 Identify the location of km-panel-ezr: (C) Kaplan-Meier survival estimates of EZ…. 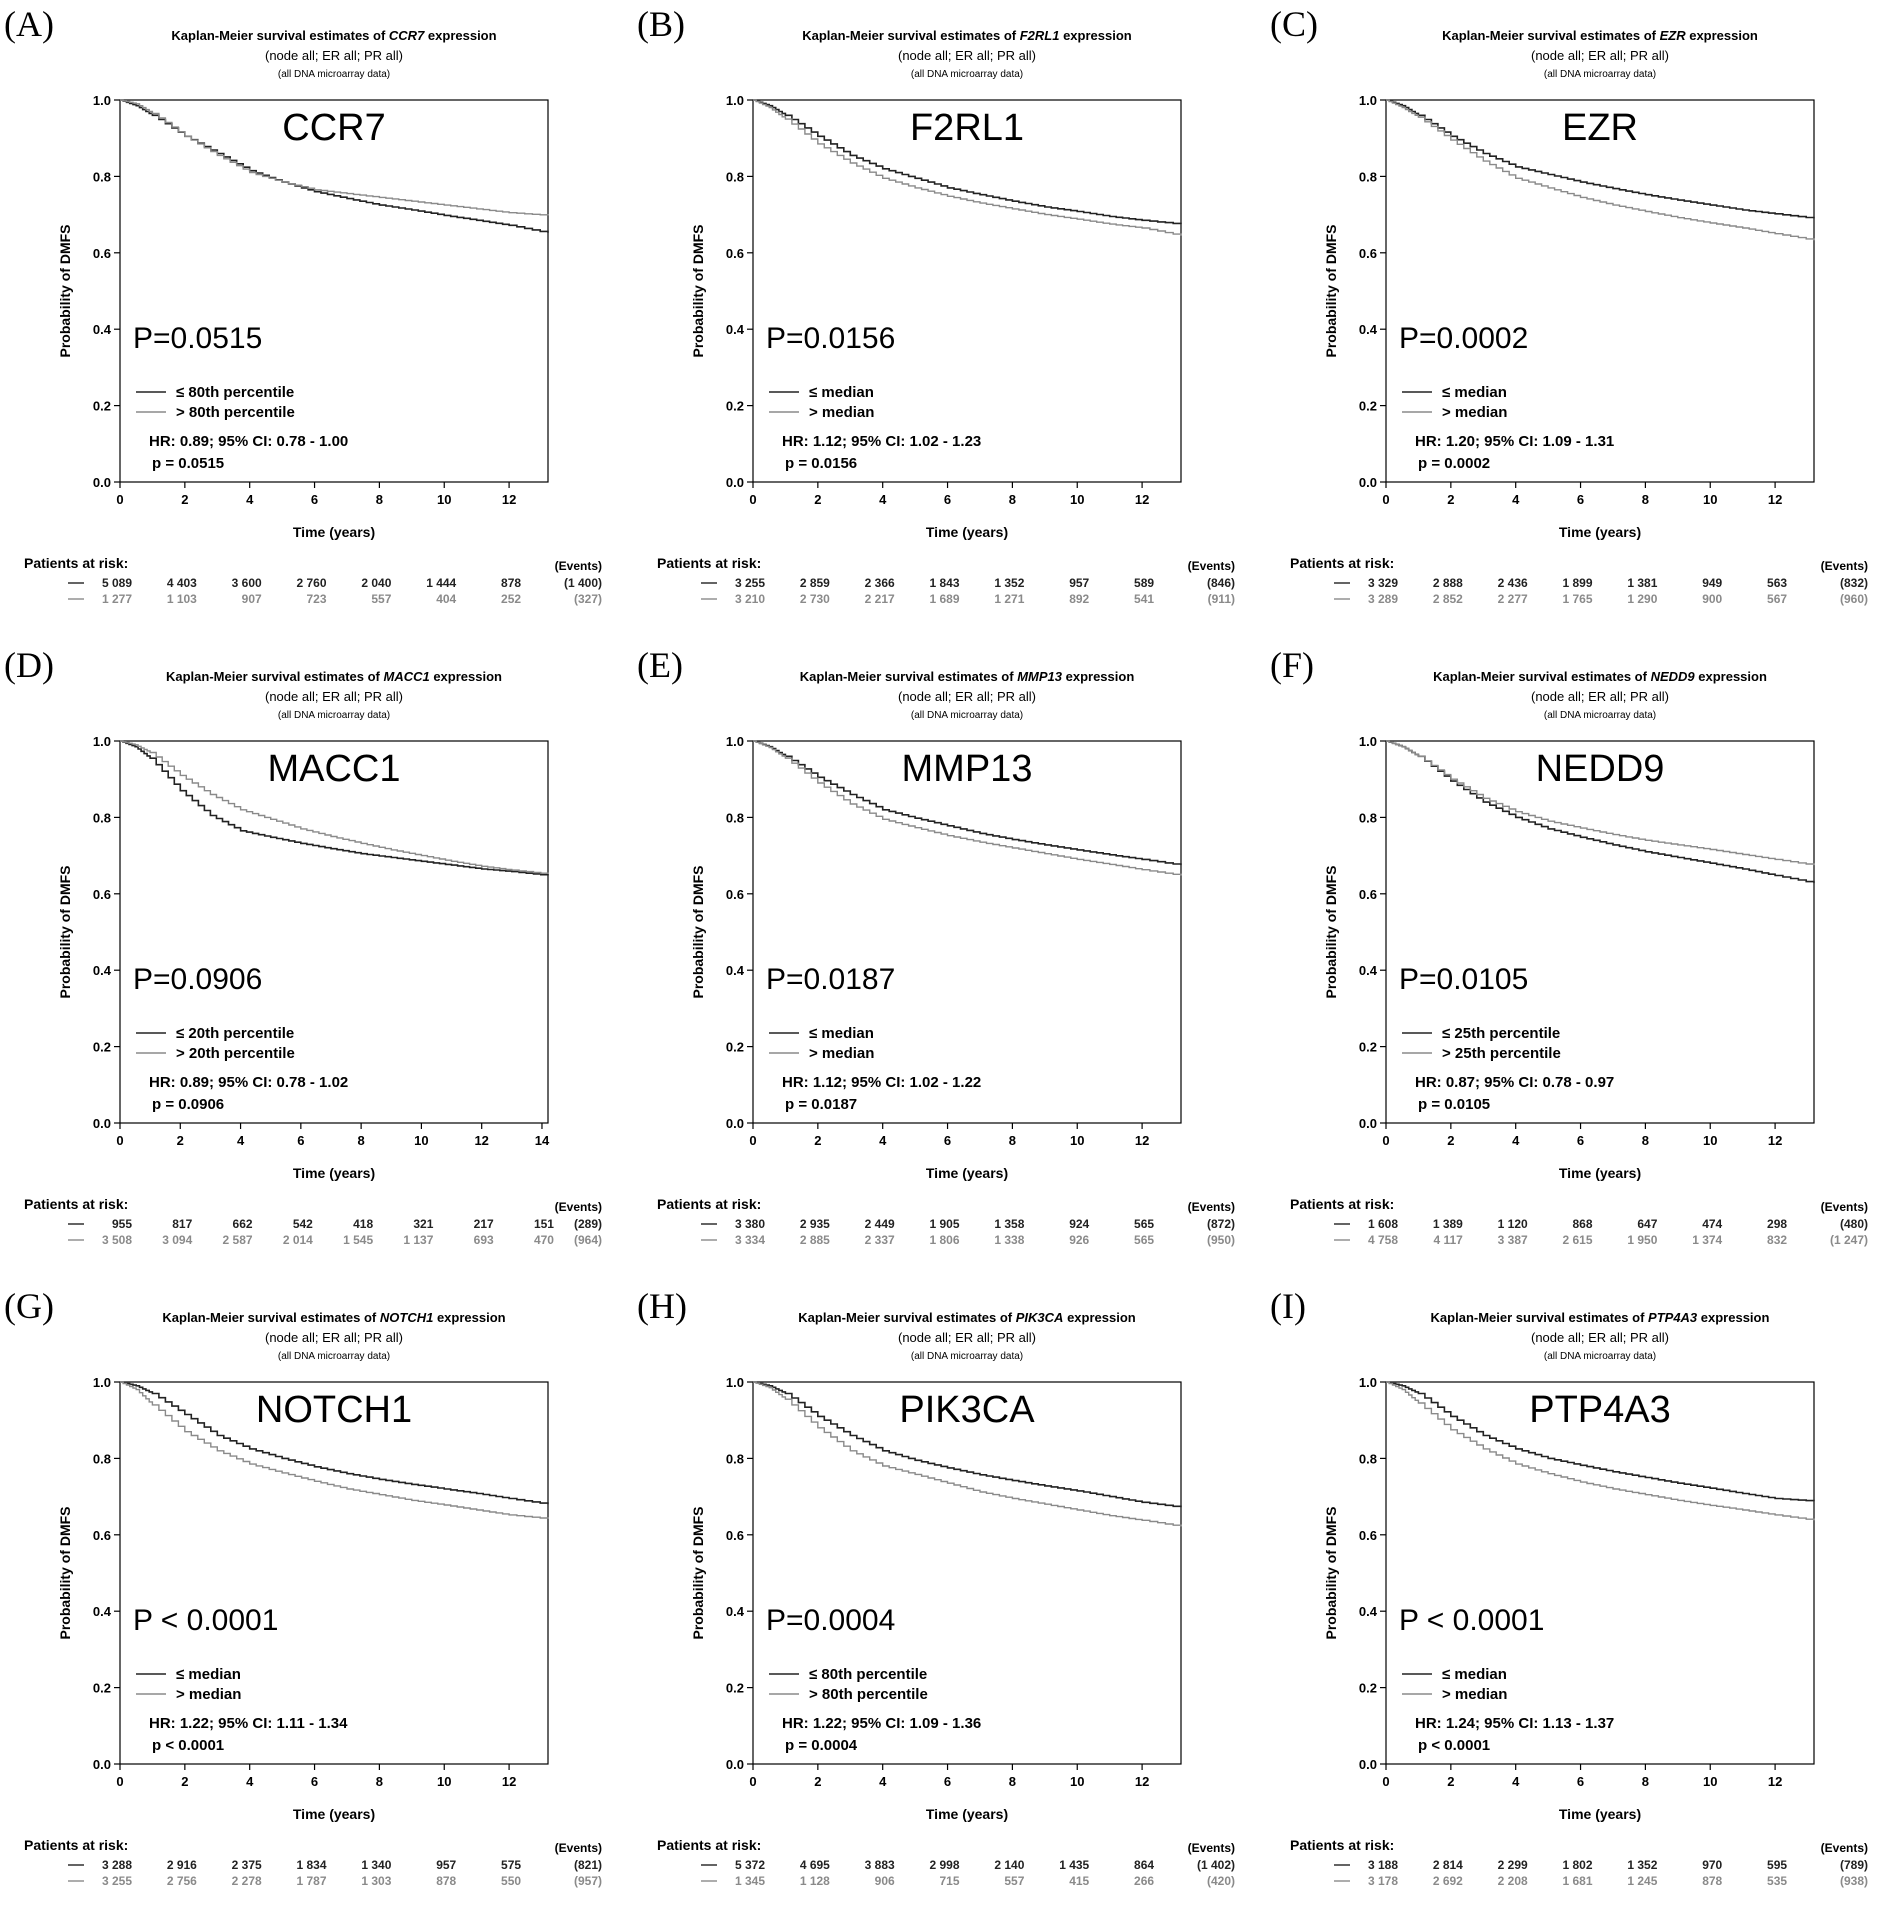
(1583, 320).